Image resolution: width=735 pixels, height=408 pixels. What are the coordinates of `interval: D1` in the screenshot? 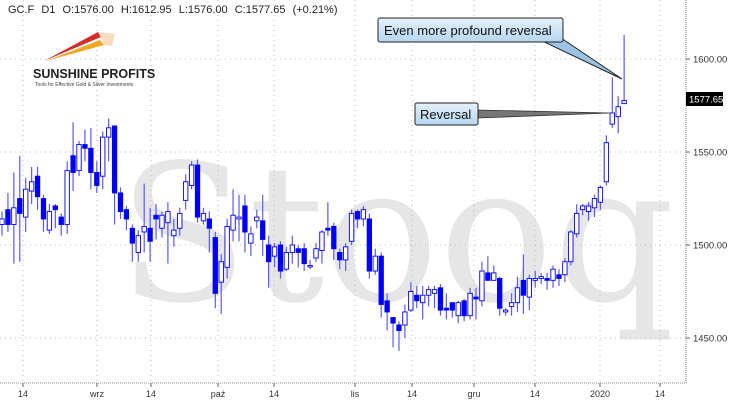 It's located at (48, 10).